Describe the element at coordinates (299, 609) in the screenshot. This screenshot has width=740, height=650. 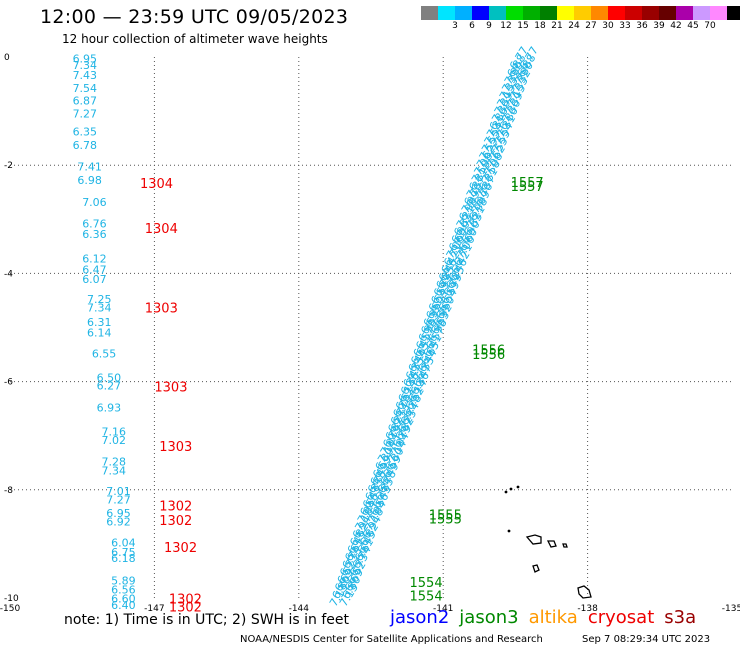
I see `x-tick-label: -144` at that location.